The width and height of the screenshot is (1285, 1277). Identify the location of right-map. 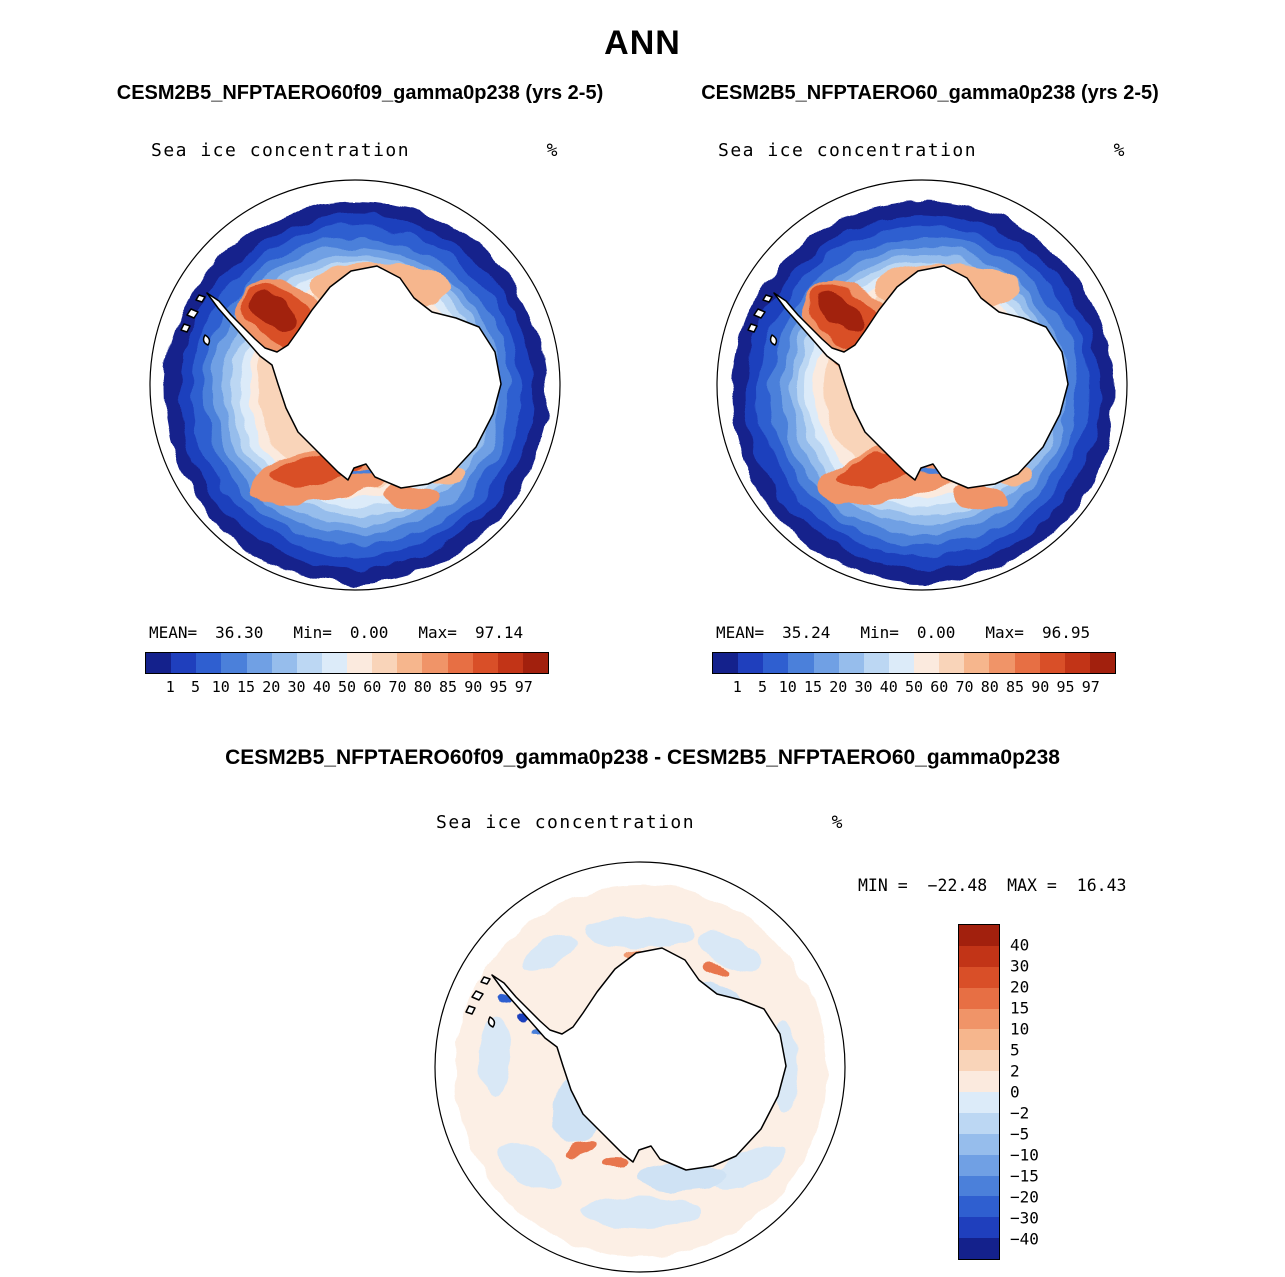
(922, 385).